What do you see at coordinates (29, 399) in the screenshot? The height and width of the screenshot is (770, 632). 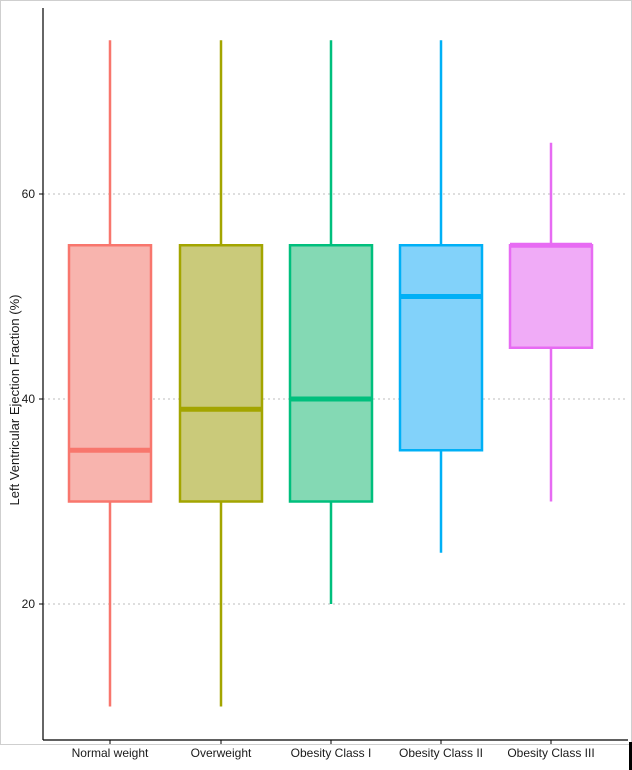 I see `y-tick-label-40: 40` at bounding box center [29, 399].